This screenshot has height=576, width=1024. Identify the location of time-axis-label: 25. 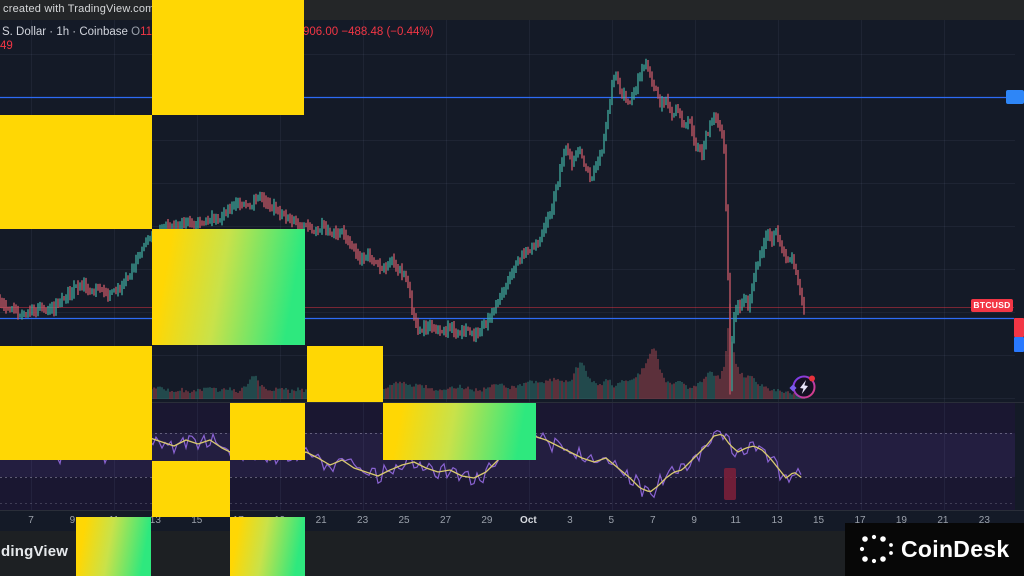
(404, 520).